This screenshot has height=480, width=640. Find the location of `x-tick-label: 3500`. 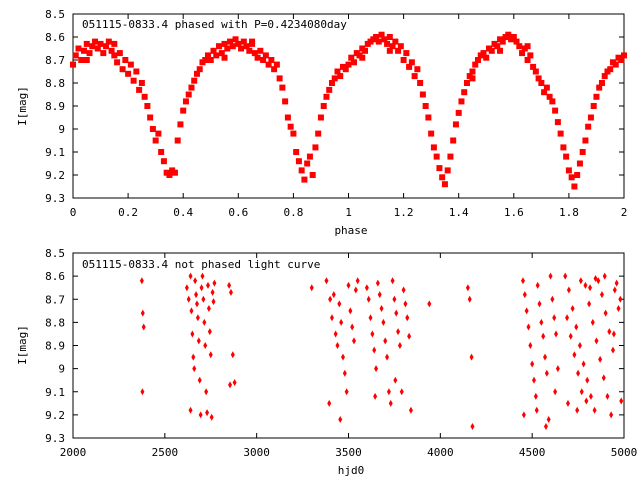

x-tick-label: 3500 is located at coordinates (348, 452).